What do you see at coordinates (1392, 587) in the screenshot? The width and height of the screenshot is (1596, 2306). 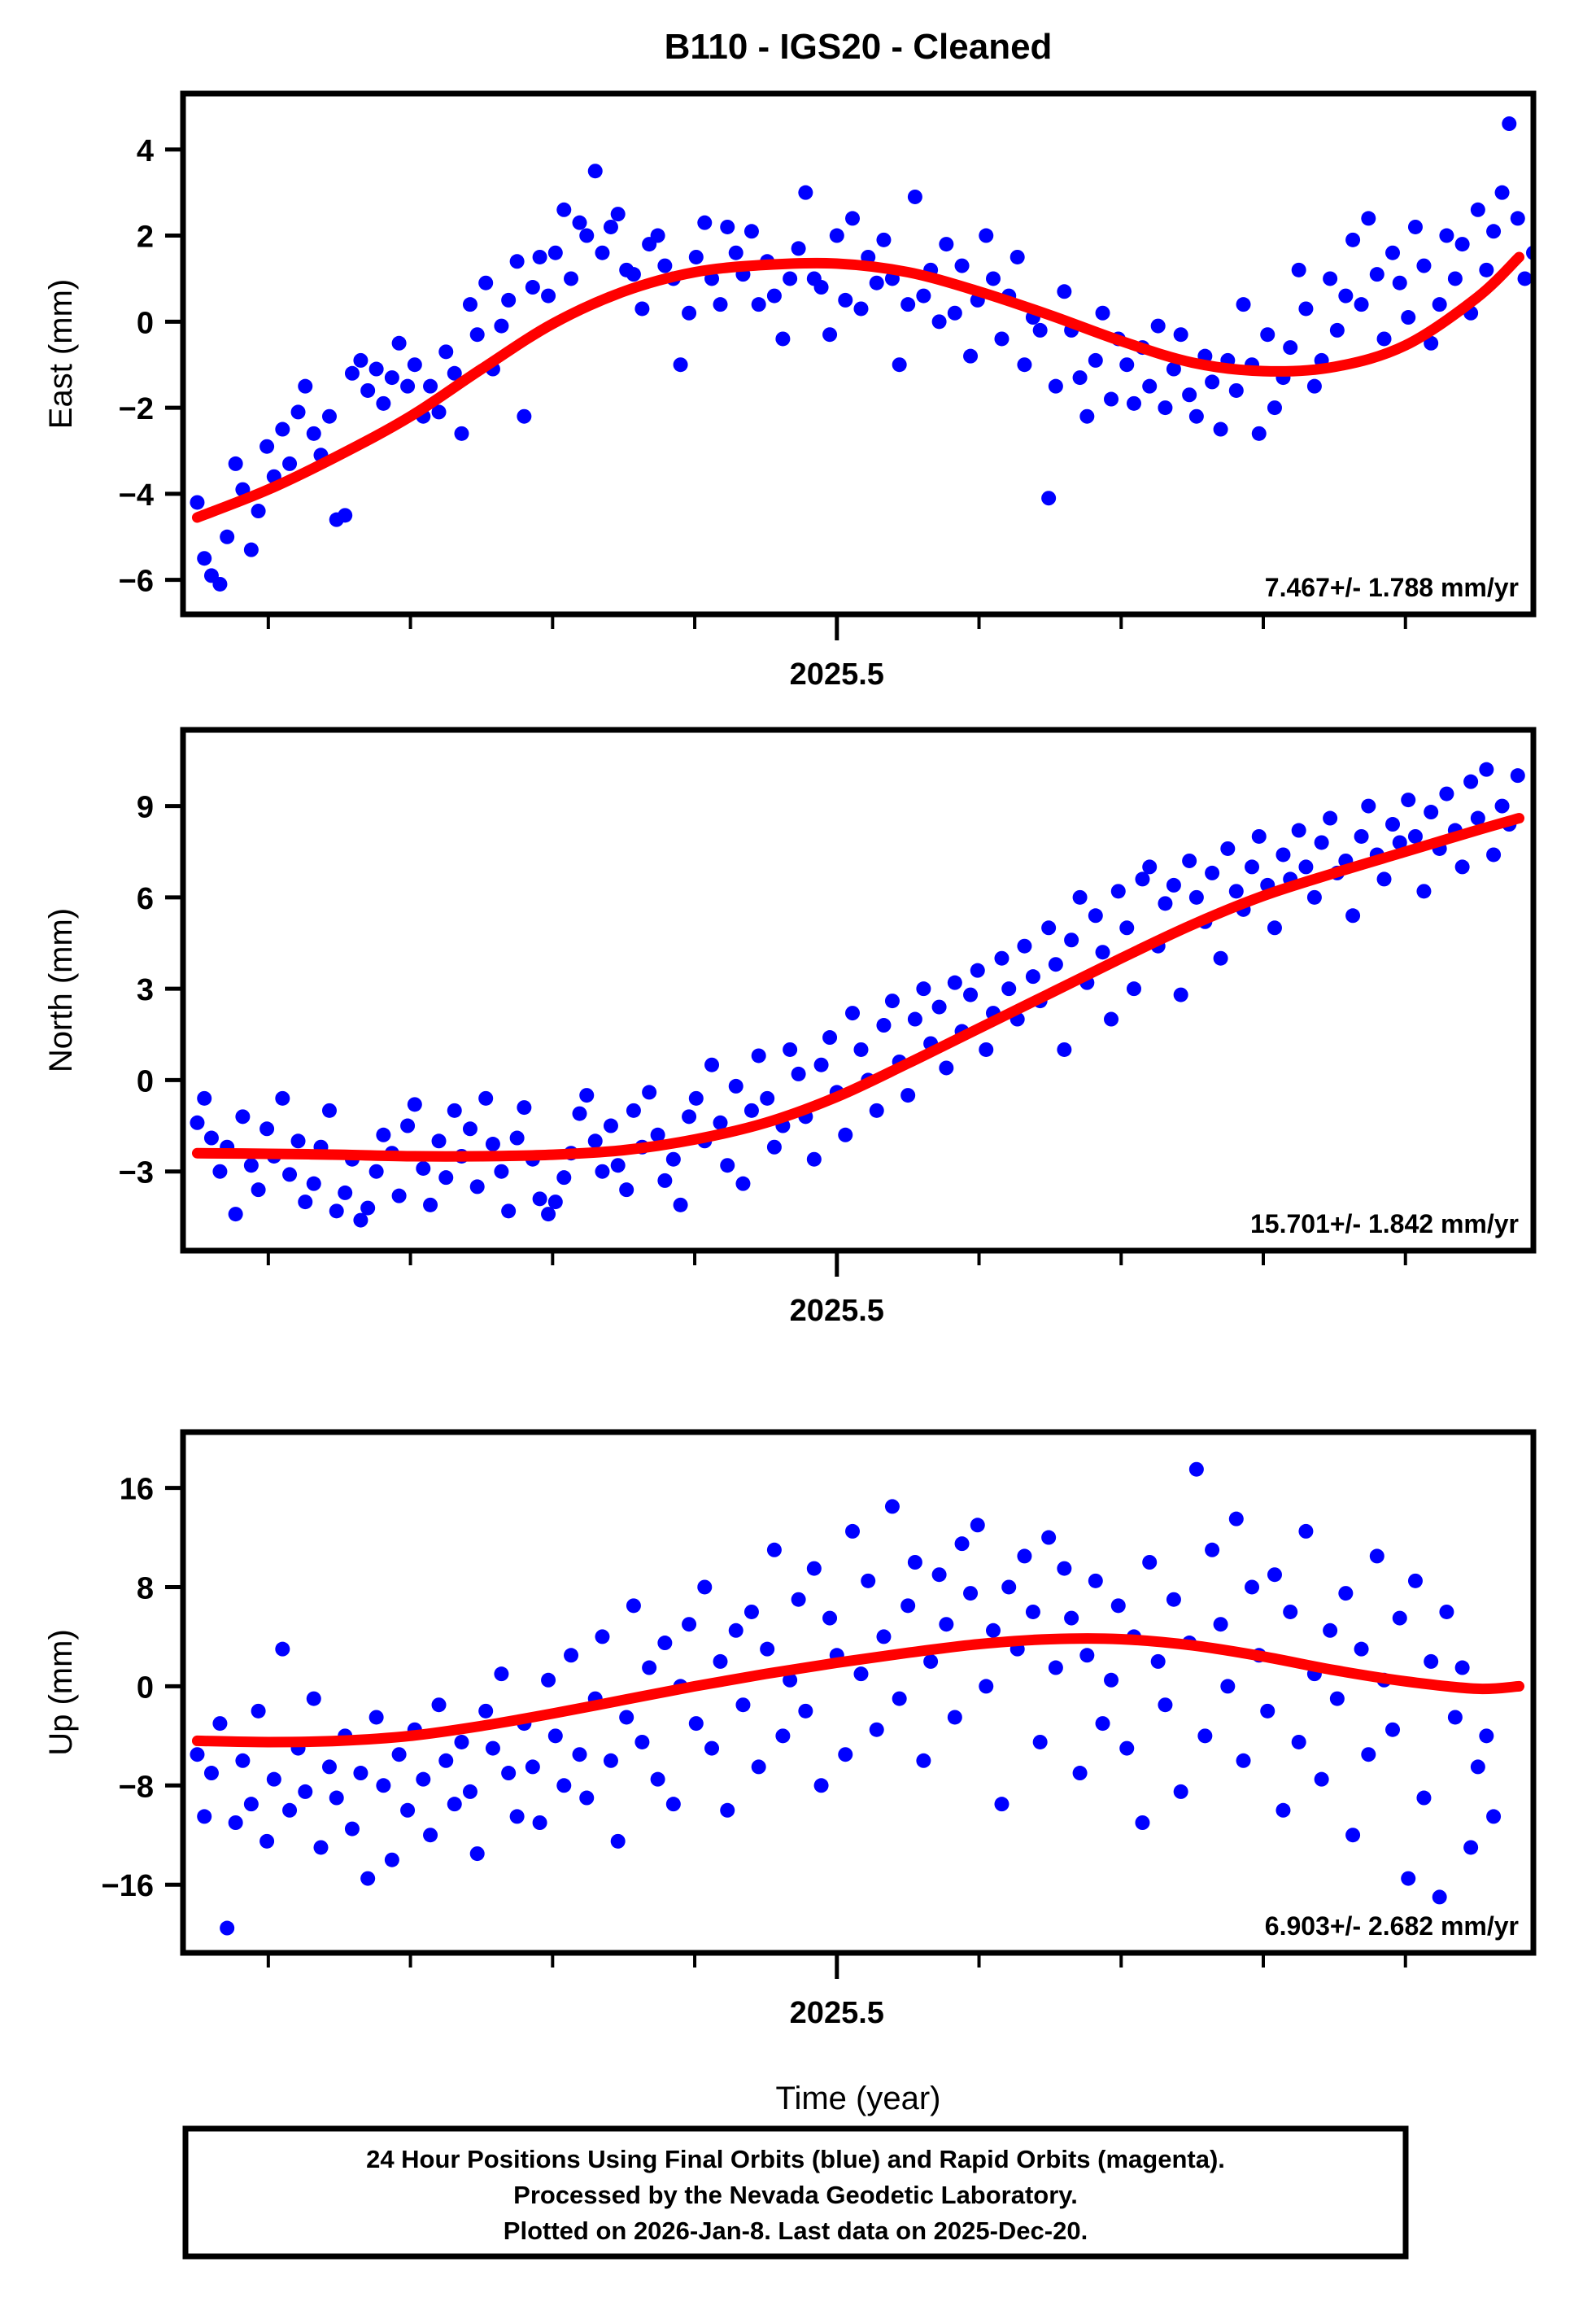 I see `rate-annotation-east: 7.467+/- 1.788 mm/yr` at bounding box center [1392, 587].